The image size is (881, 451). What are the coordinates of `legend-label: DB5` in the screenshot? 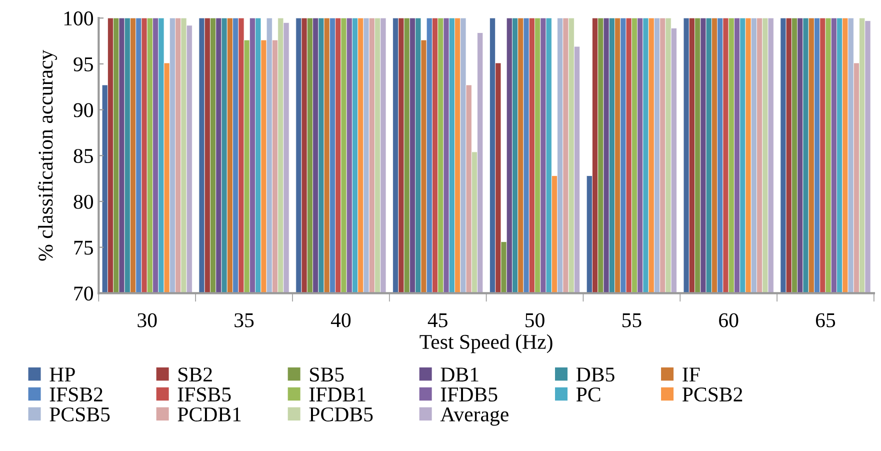 It's located at (595, 375).